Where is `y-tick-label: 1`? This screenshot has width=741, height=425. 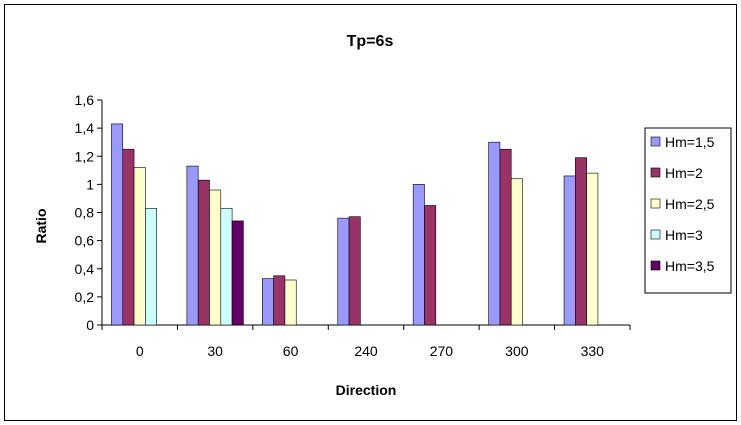 y-tick-label: 1 is located at coordinates (90, 184).